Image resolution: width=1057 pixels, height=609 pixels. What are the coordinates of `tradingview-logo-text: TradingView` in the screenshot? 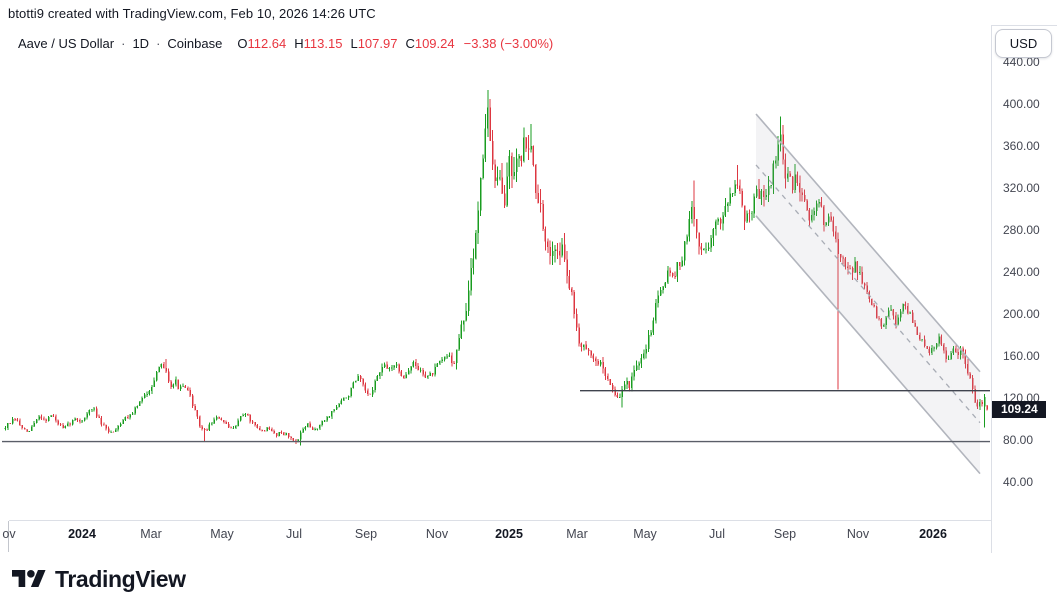 It's located at (120, 579).